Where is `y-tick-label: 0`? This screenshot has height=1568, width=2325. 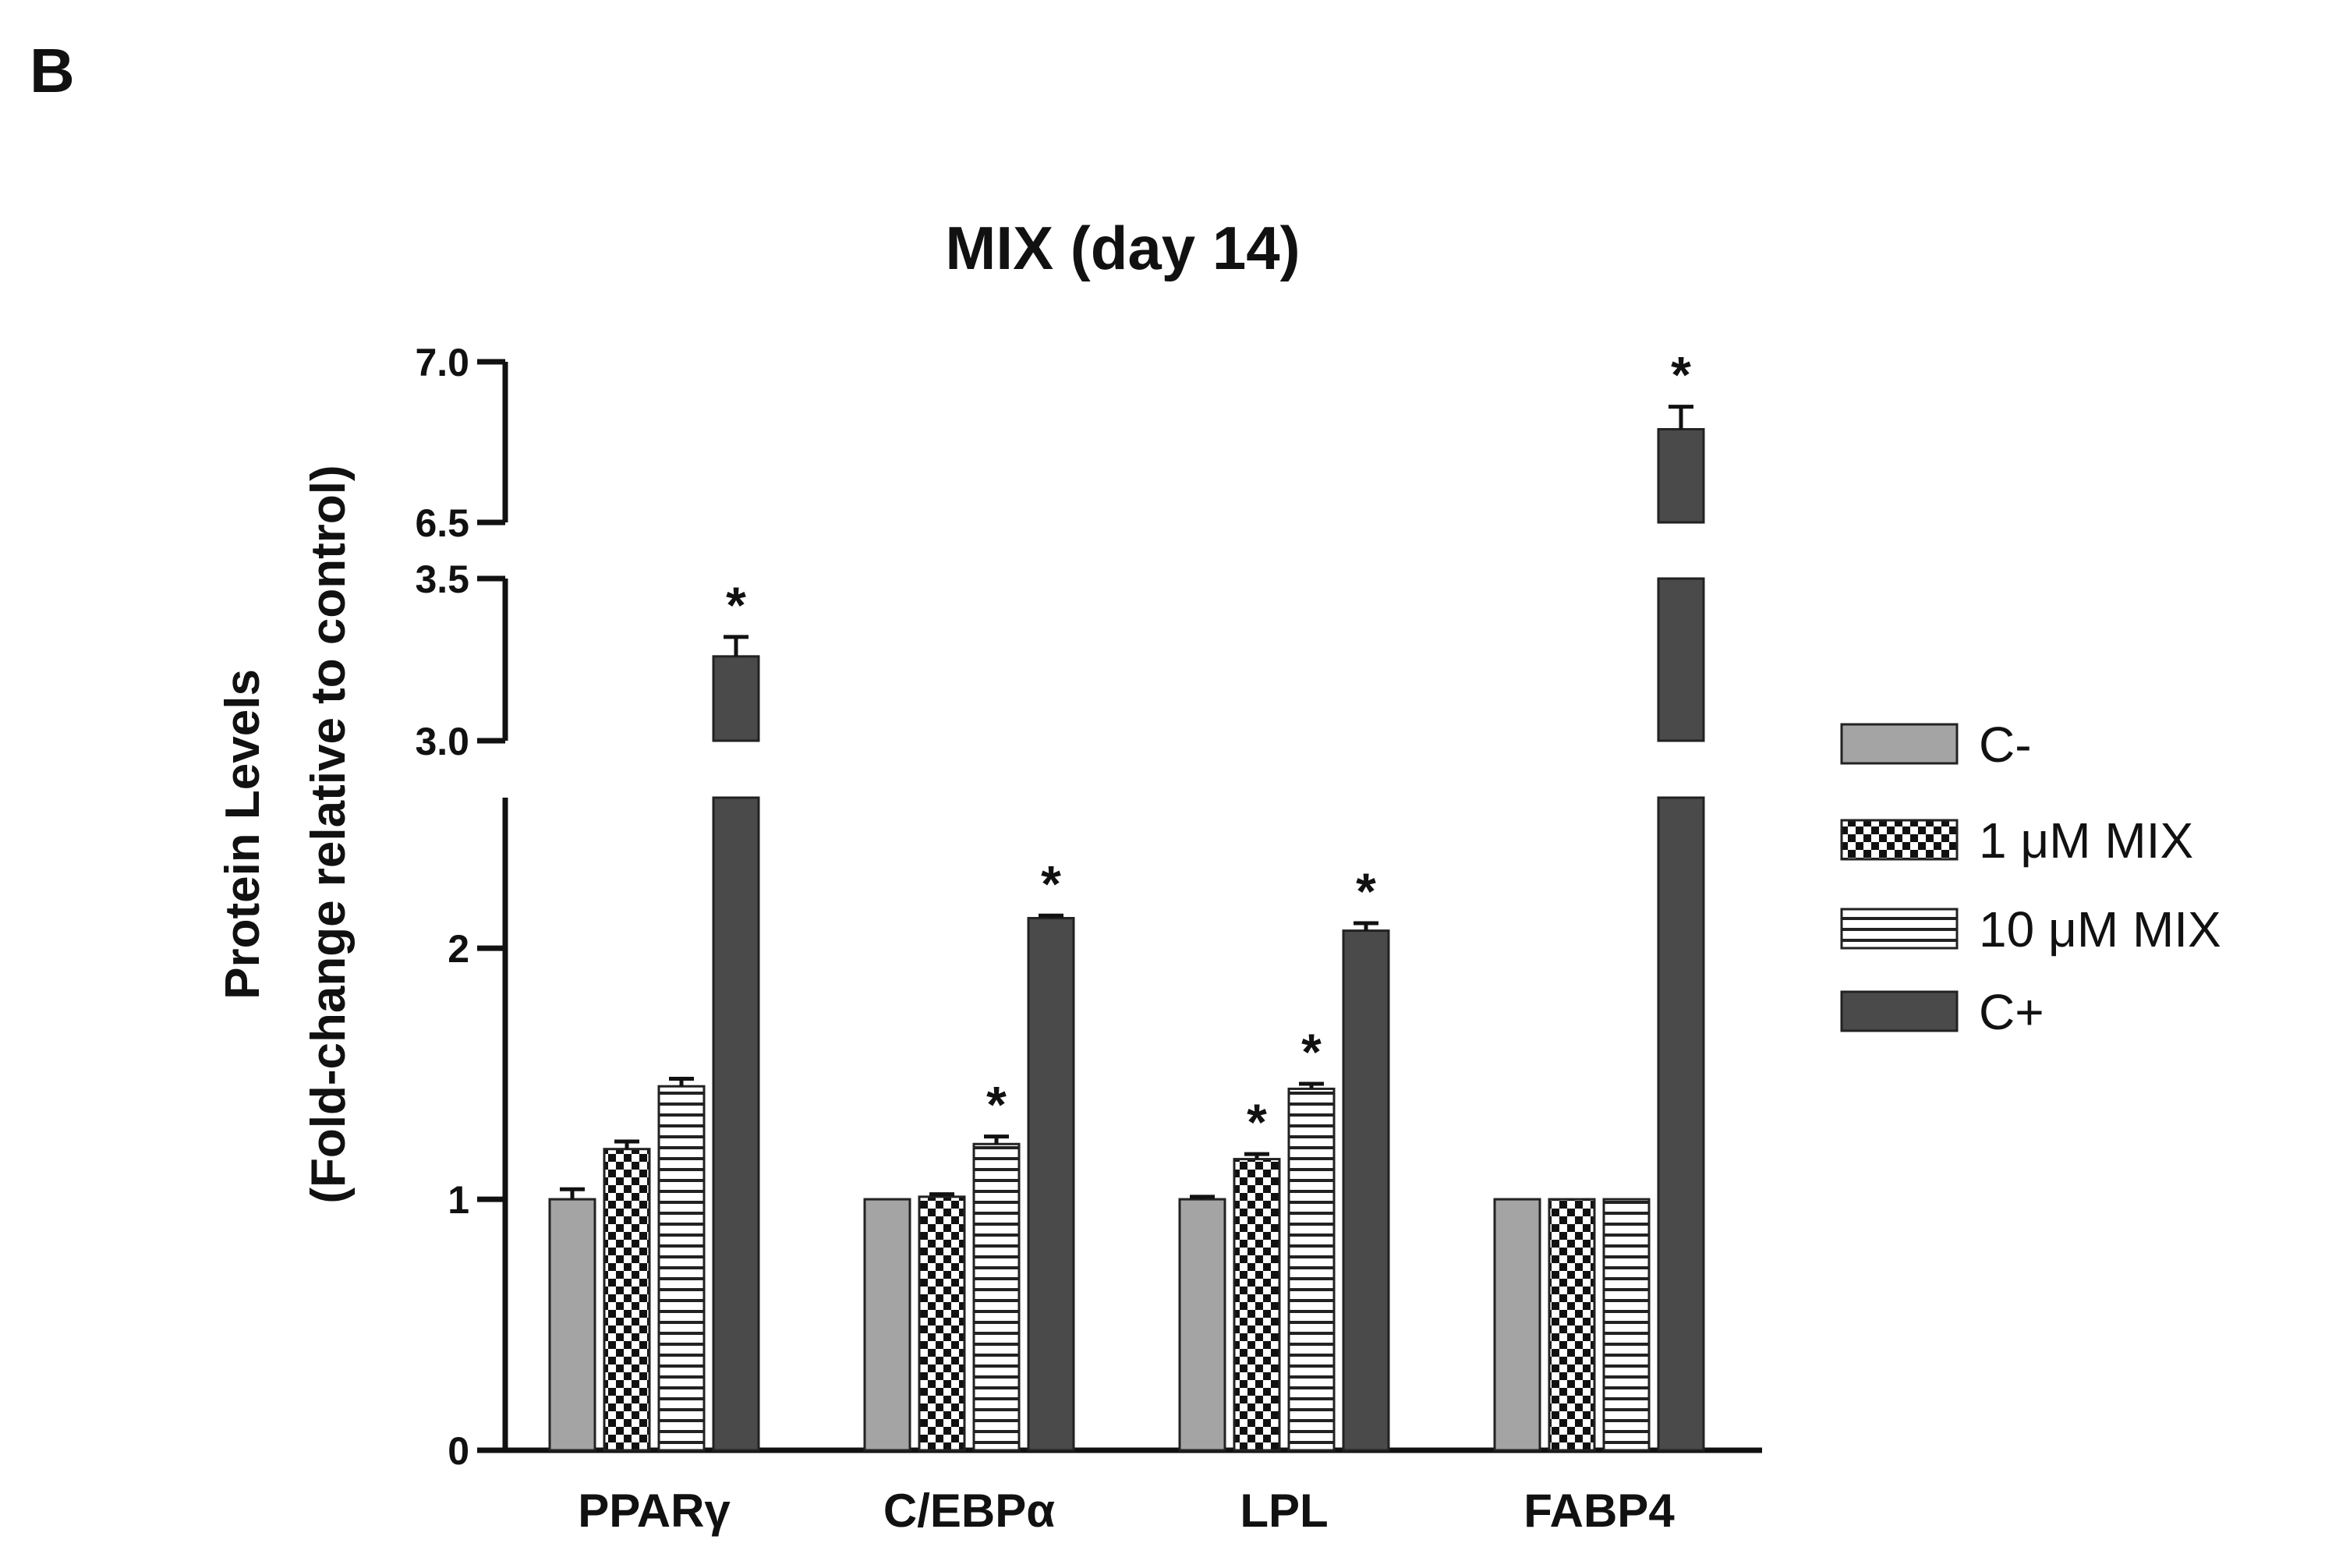 y-tick-label: 0 is located at coordinates (458, 1451).